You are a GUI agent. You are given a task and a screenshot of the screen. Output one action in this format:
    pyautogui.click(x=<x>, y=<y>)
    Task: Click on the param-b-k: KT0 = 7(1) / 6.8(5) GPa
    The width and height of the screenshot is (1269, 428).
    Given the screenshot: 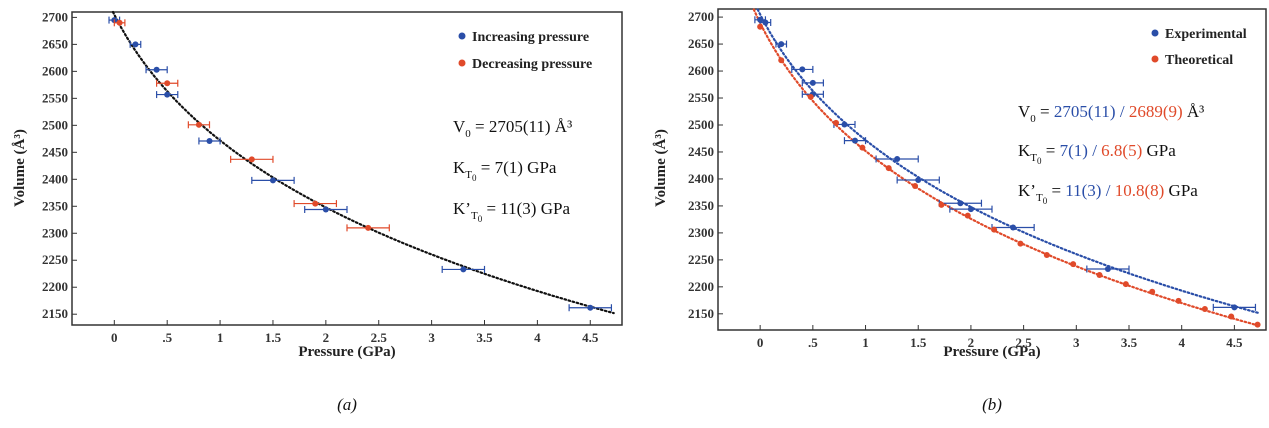 What is the action you would take?
    pyautogui.click(x=1097, y=153)
    